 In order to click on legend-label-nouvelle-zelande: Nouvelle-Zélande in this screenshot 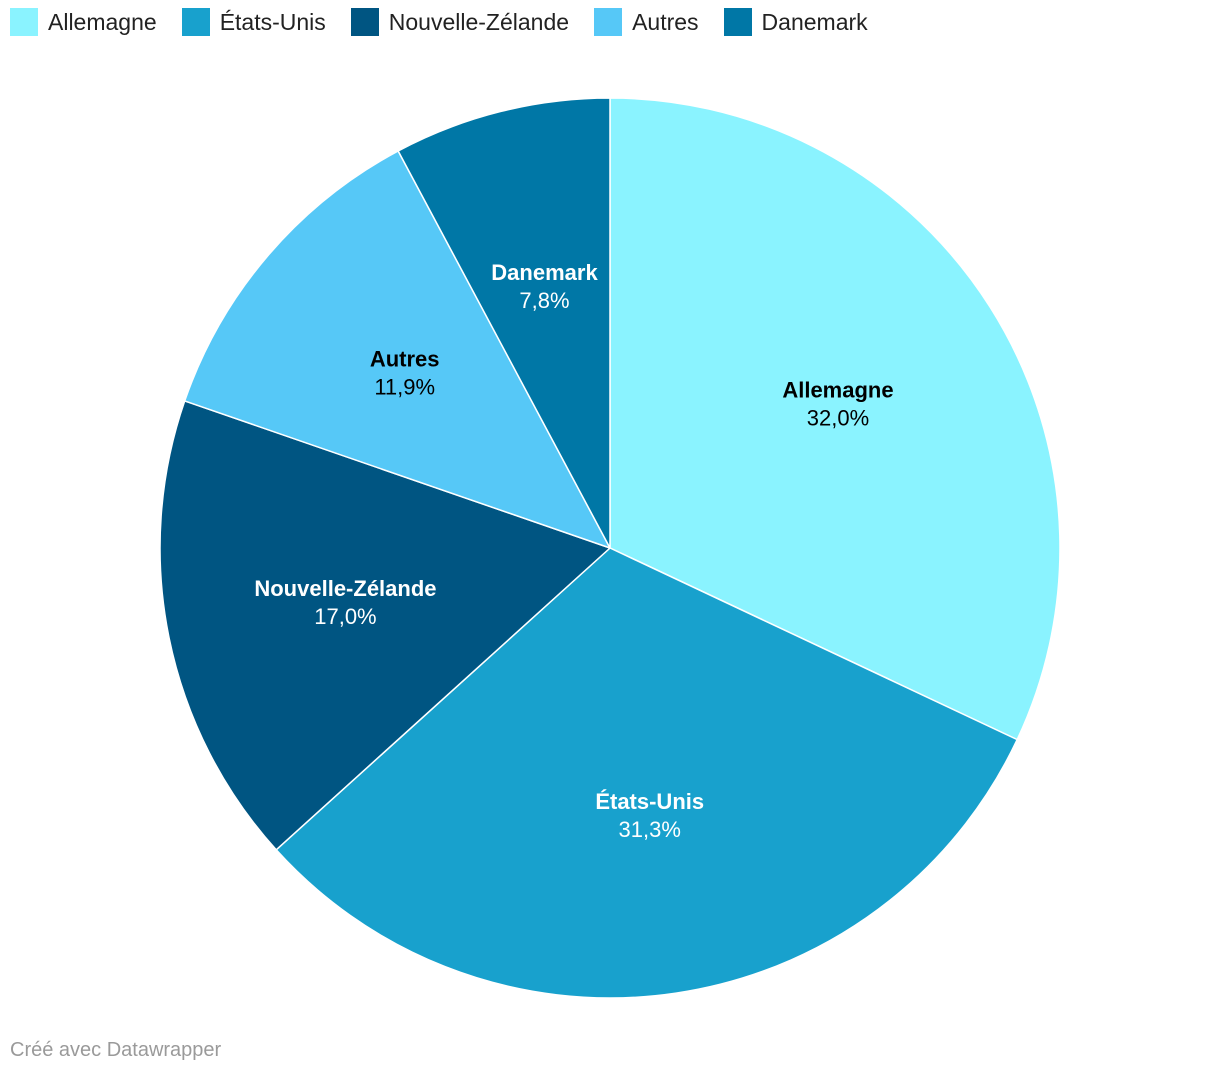, I will do `click(479, 22)`.